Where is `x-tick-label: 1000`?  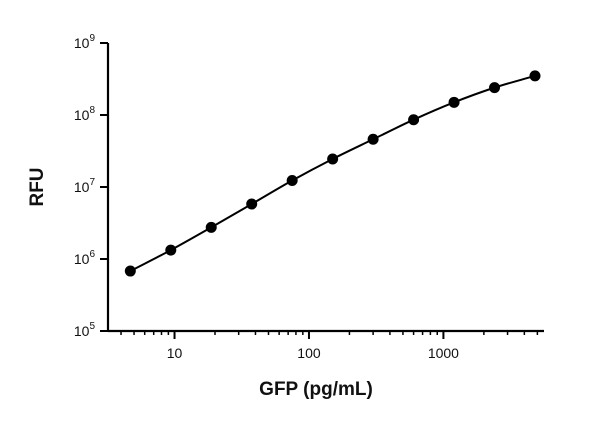
x-tick-label: 1000 is located at coordinates (443, 353).